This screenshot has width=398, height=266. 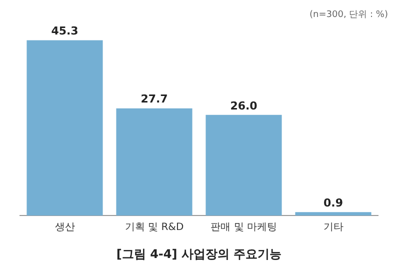 What do you see at coordinates (154, 99) in the screenshot?
I see `data-label: 27.7` at bounding box center [154, 99].